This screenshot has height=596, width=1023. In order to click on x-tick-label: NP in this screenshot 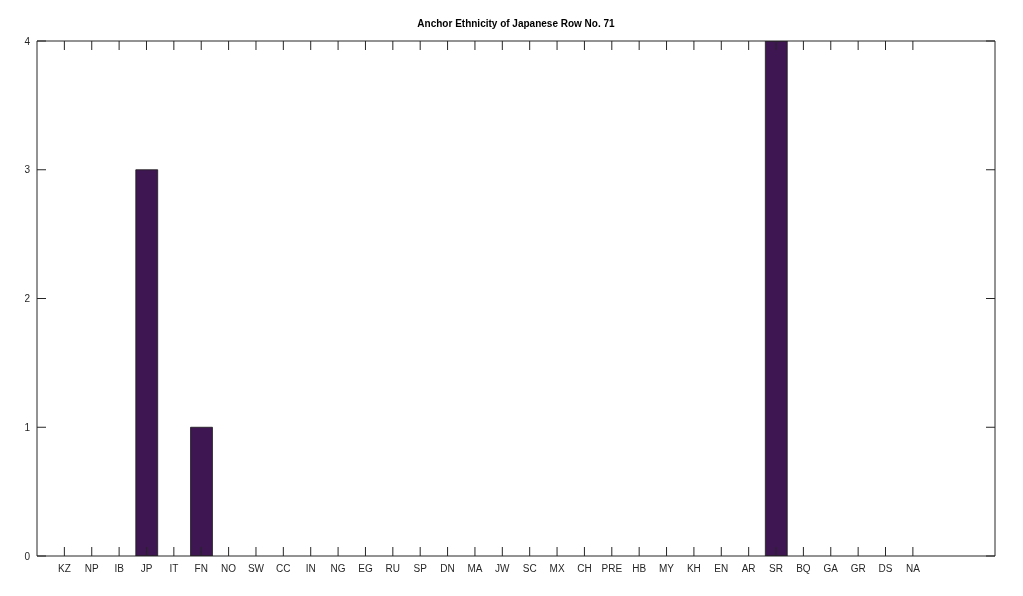, I will do `click(92, 568)`.